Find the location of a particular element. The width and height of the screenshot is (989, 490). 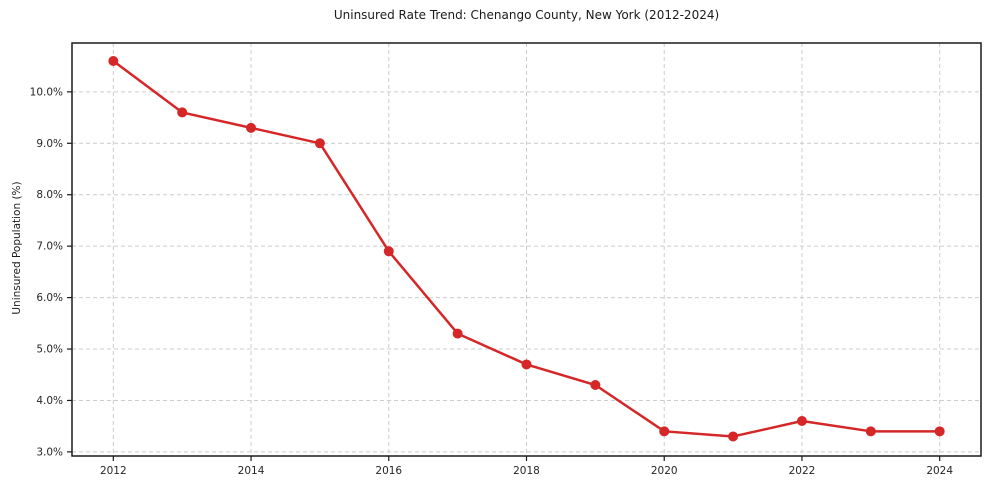

x-tick-label: 2018 is located at coordinates (526, 471).